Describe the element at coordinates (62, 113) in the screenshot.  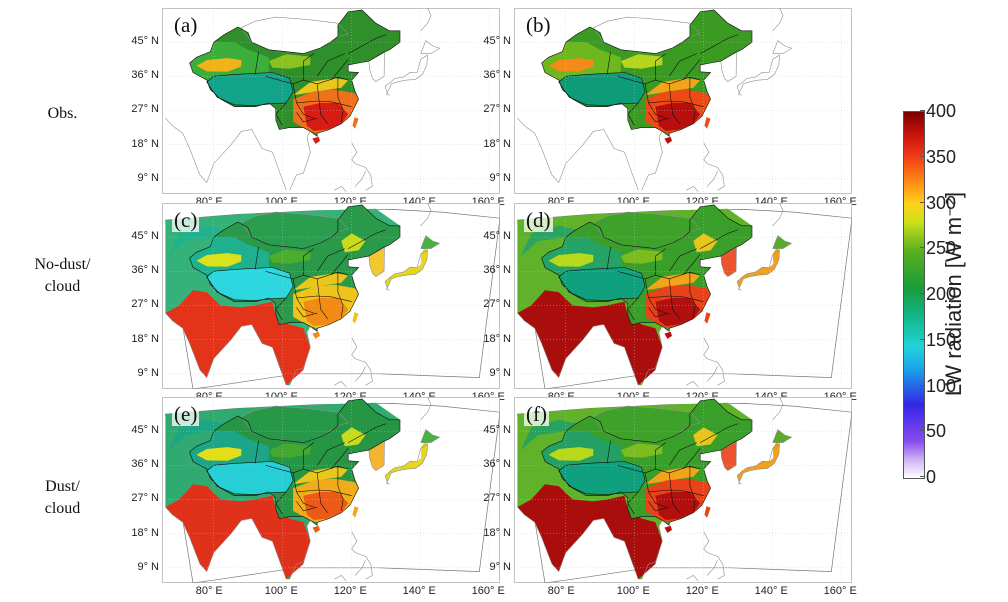
I see `row-label-obs: Obs.` at that location.